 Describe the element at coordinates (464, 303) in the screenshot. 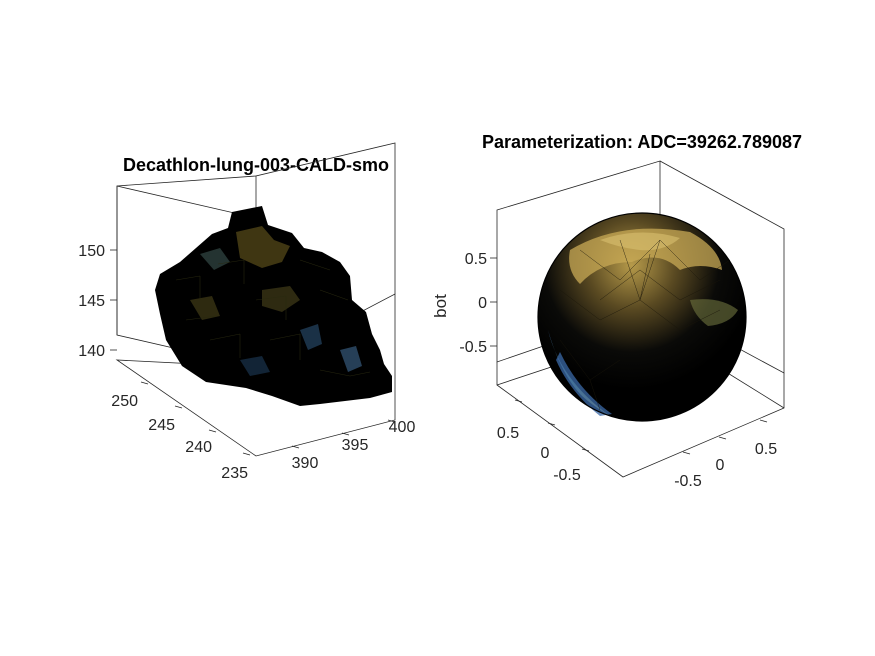

I see `right-z-axis: 0.5 0 -0.5 bot` at that location.